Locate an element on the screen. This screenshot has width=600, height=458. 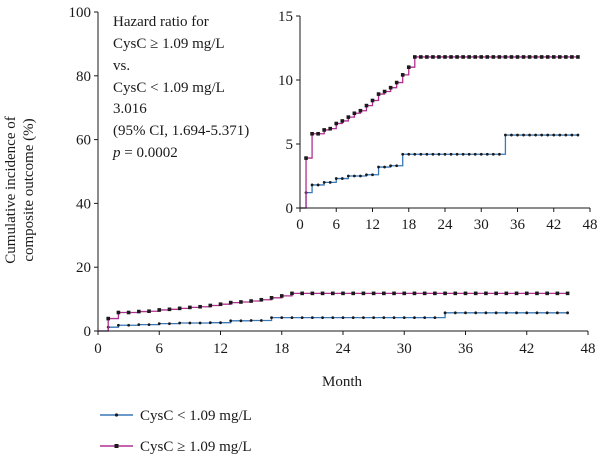
inset-x-tick-label: 48 is located at coordinates (590, 225).